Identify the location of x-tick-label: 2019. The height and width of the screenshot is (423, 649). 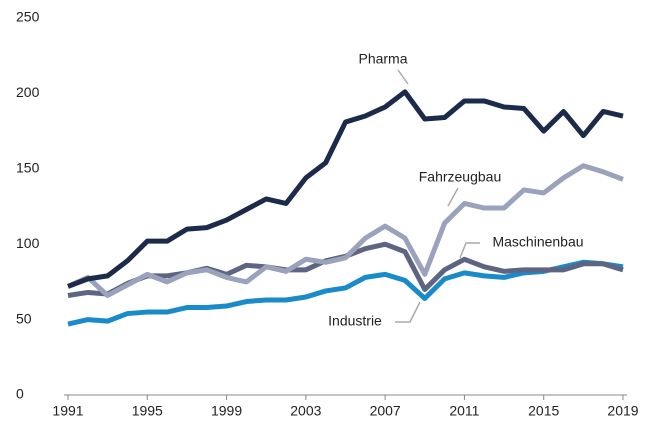
(622, 411).